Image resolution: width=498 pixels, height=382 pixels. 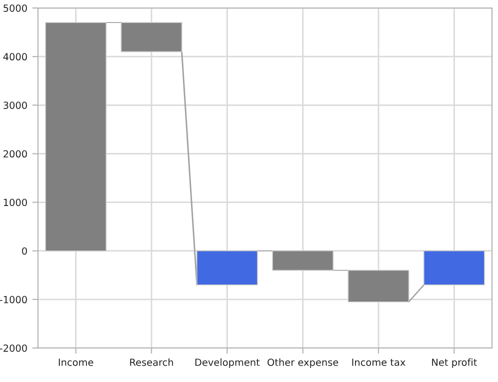 I want to click on y-tick-label: 1000, so click(x=15, y=202).